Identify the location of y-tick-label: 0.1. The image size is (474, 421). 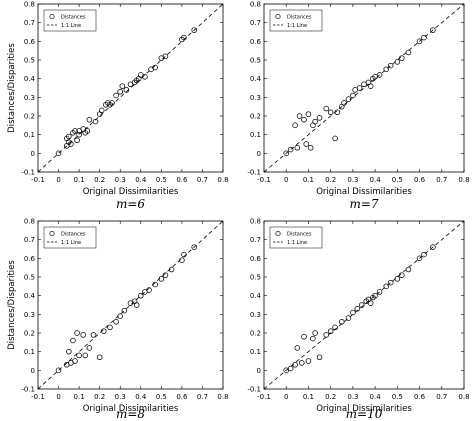
(29, 352).